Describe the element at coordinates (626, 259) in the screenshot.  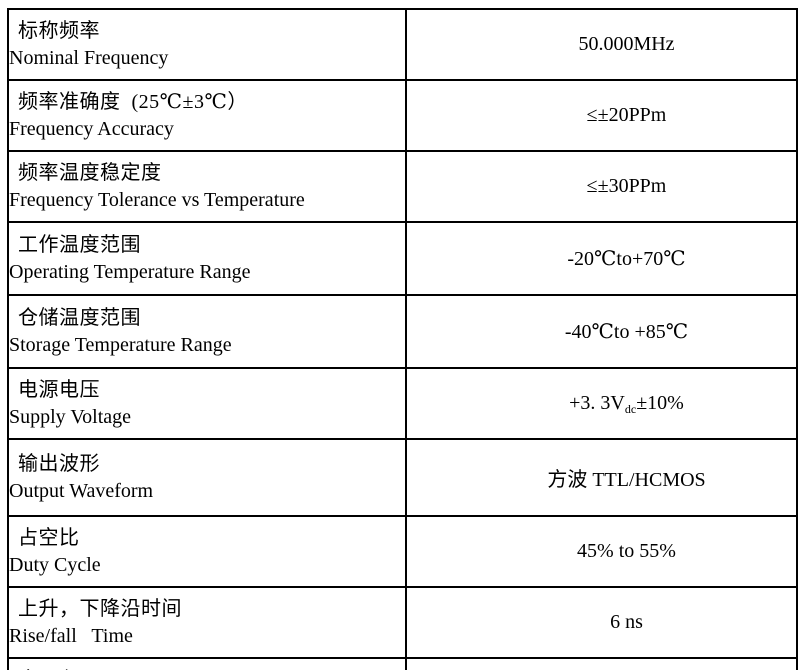
I see `param-value: -20℃to+70℃` at that location.